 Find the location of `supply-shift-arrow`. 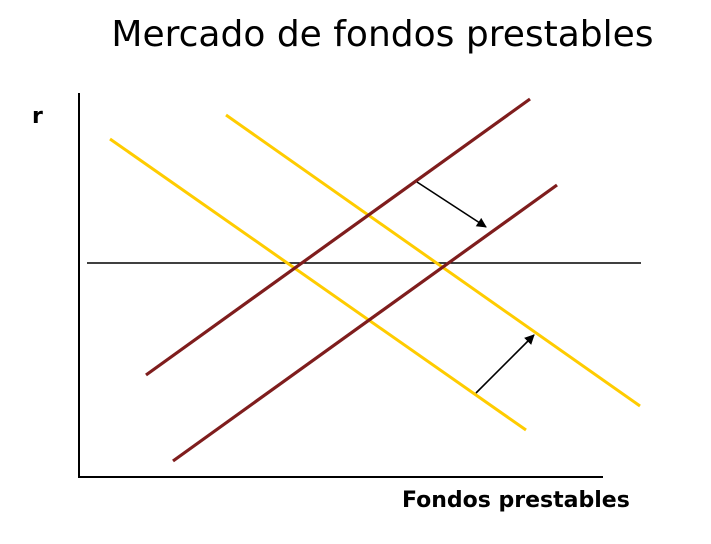

supply-shift-arrow is located at coordinates (451, 204).